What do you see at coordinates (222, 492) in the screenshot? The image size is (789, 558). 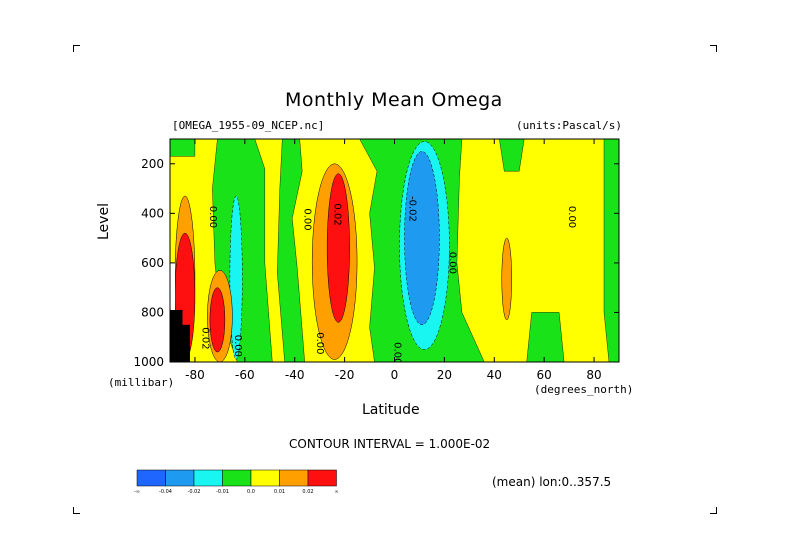 I see `colorbar-label-3: -0.01` at bounding box center [222, 492].